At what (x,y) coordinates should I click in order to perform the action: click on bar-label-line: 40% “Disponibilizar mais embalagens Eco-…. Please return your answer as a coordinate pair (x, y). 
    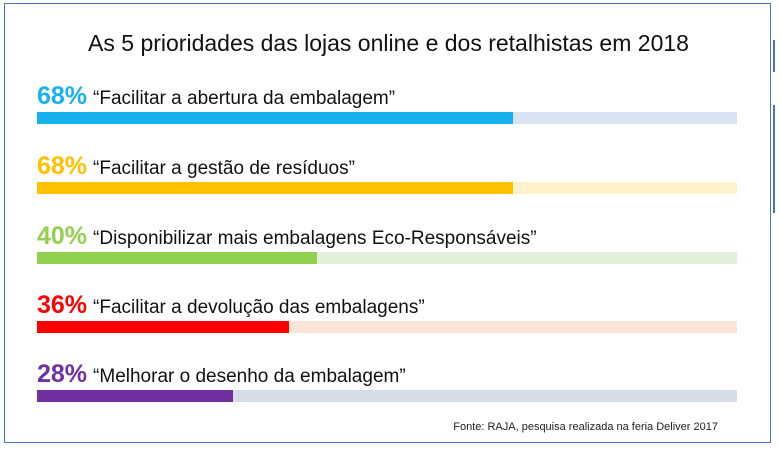
    Looking at the image, I should click on (387, 236).